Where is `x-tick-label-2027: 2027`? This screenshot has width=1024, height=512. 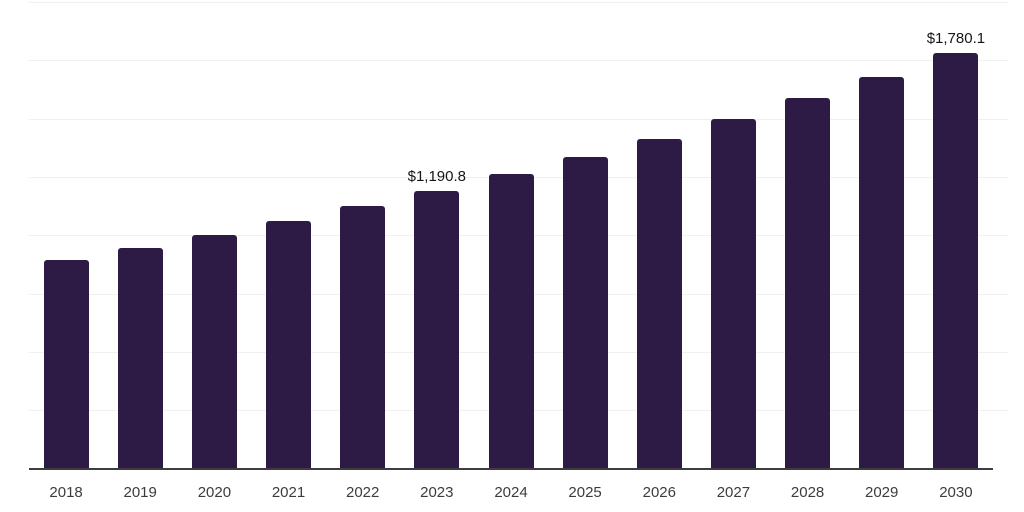
x-tick-label-2027: 2027 is located at coordinates (733, 492).